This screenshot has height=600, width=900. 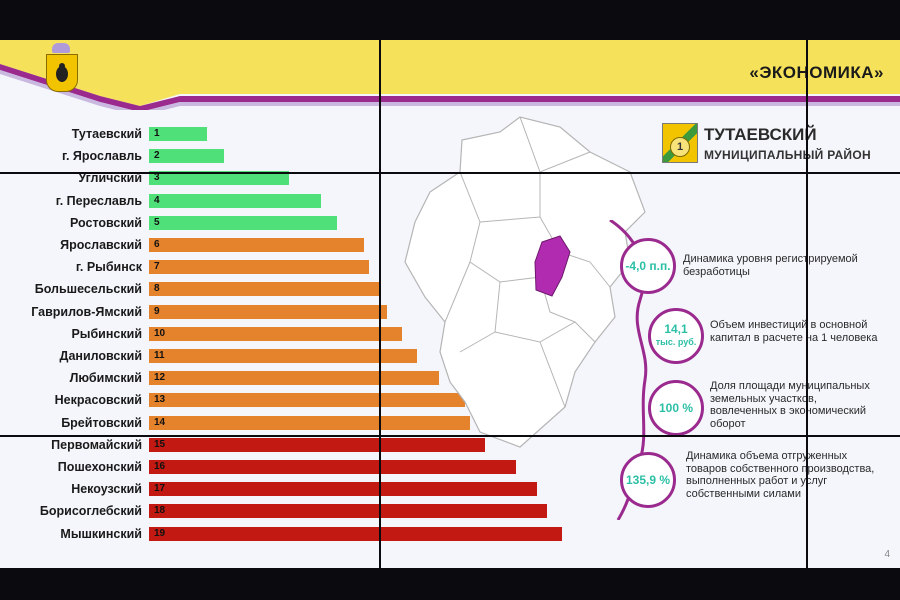 I want to click on rank-number: 14, so click(x=160, y=422).